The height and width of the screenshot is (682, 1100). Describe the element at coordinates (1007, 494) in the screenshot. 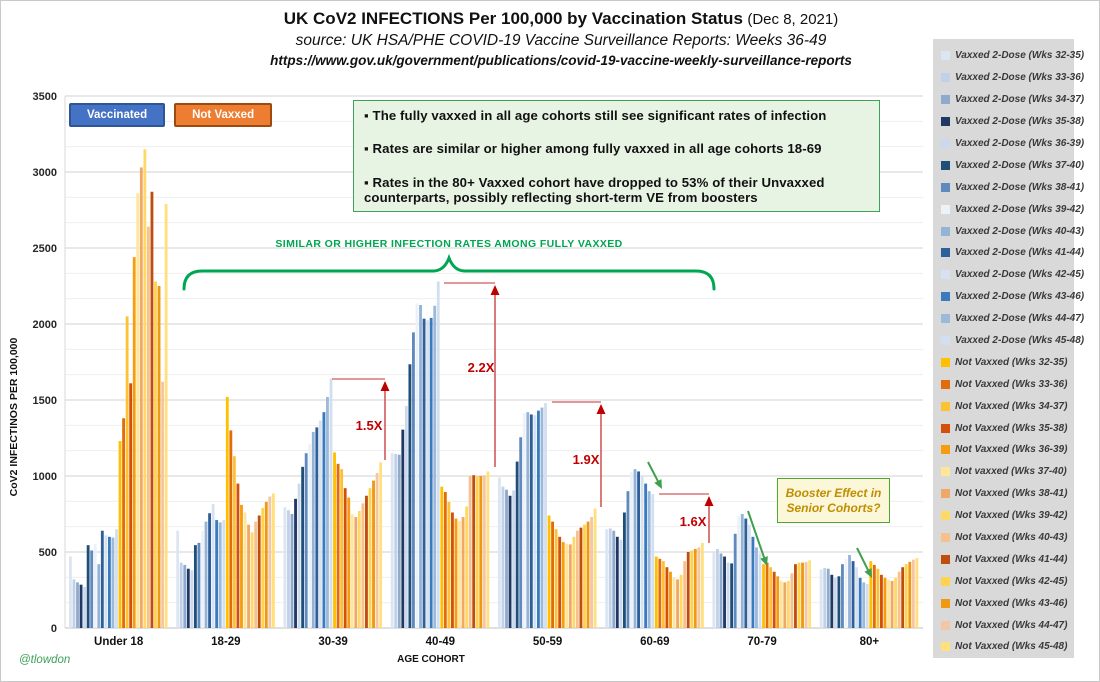

I see `legend-item: Not Vaxxed (Wks 38-41)` at that location.